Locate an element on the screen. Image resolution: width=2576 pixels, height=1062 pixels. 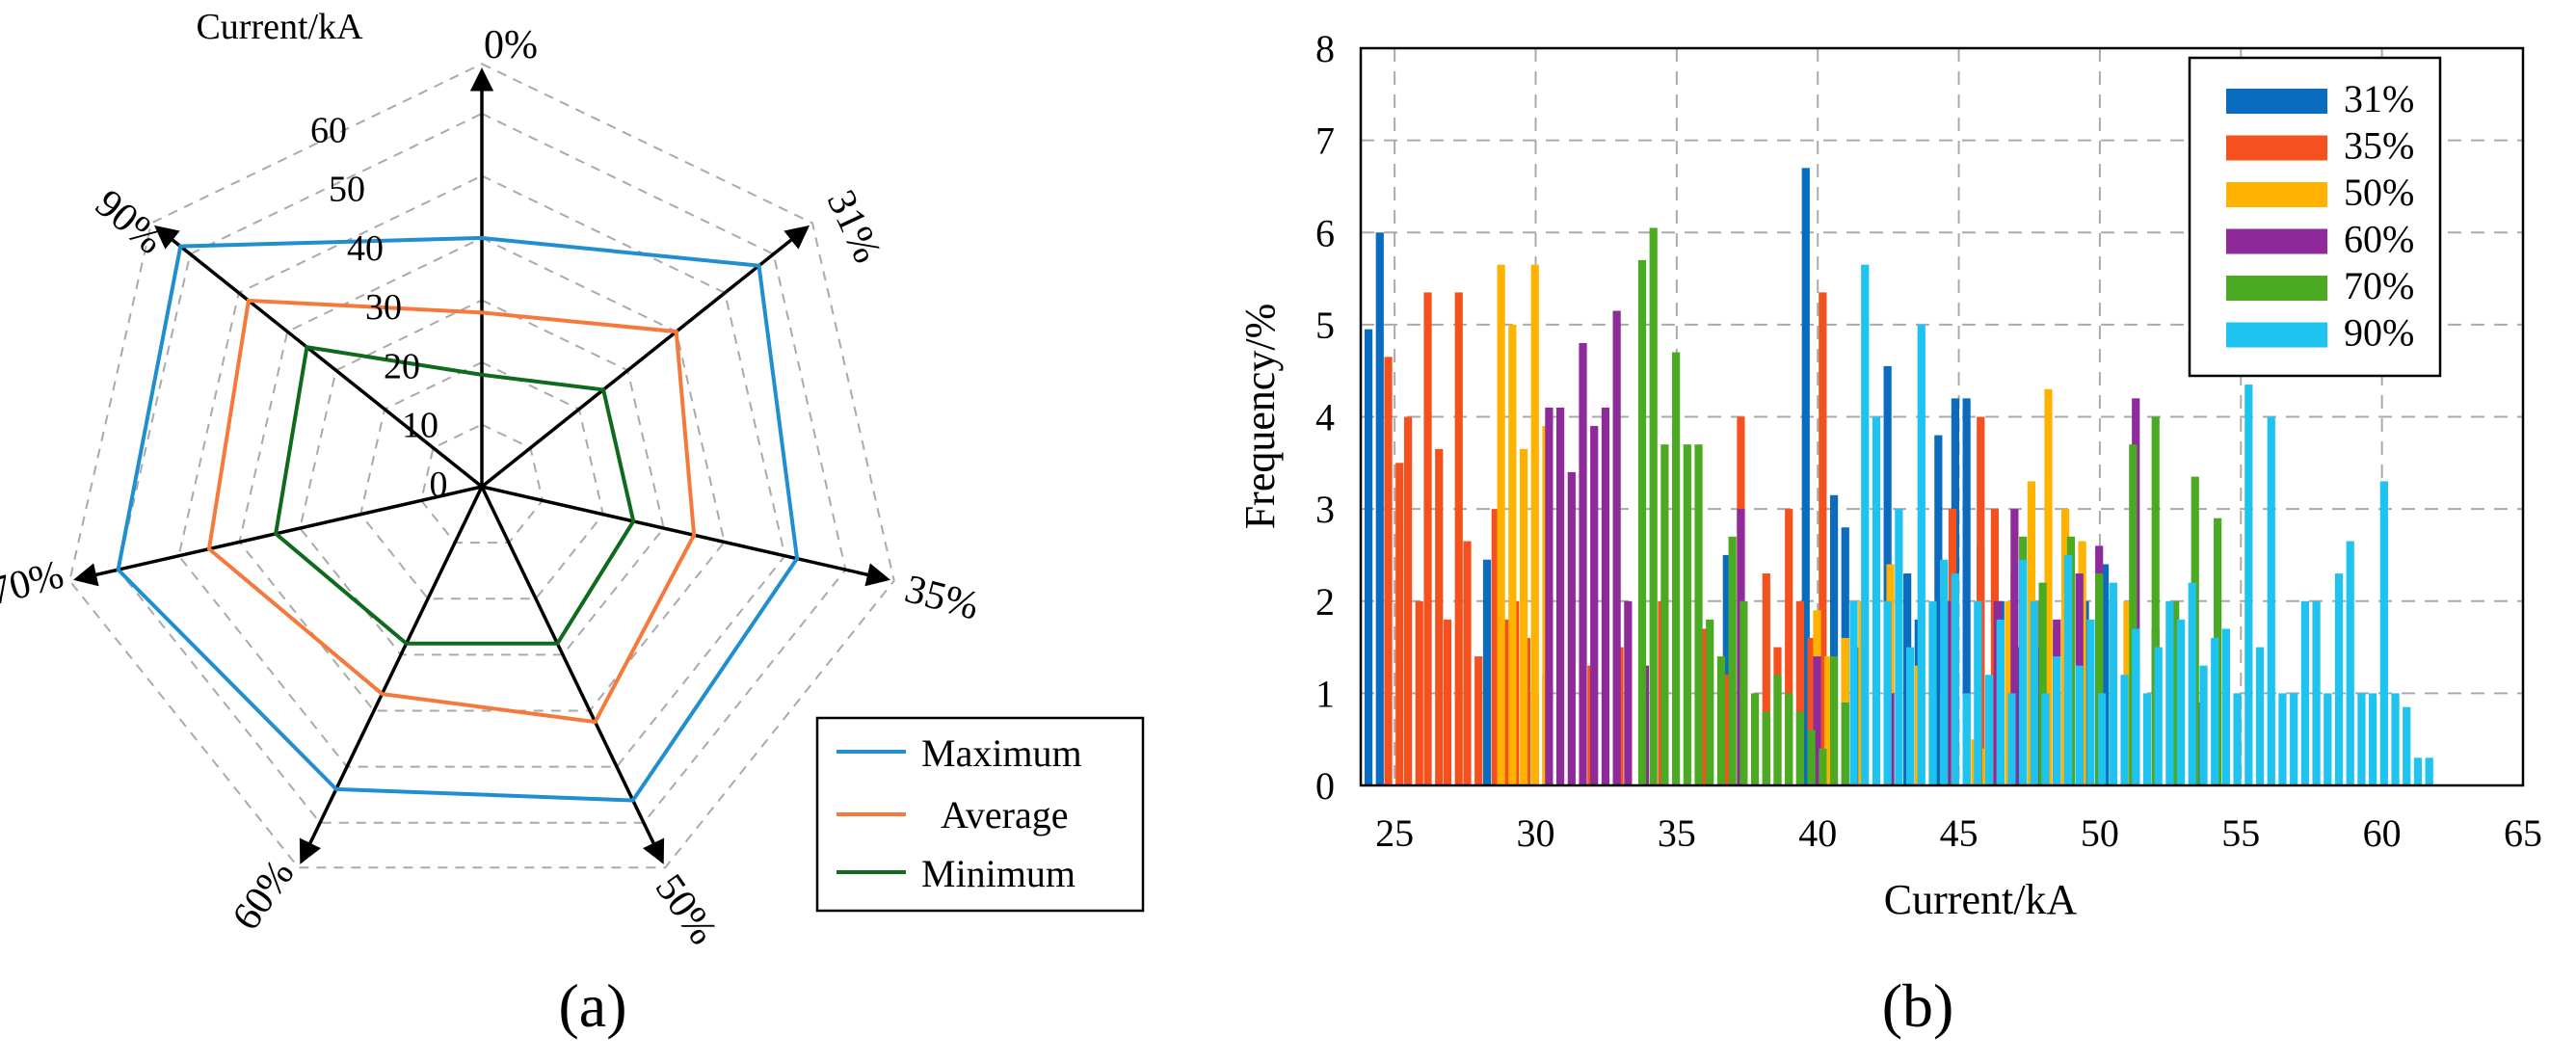
y-tick-label: 4 is located at coordinates (1325, 417).